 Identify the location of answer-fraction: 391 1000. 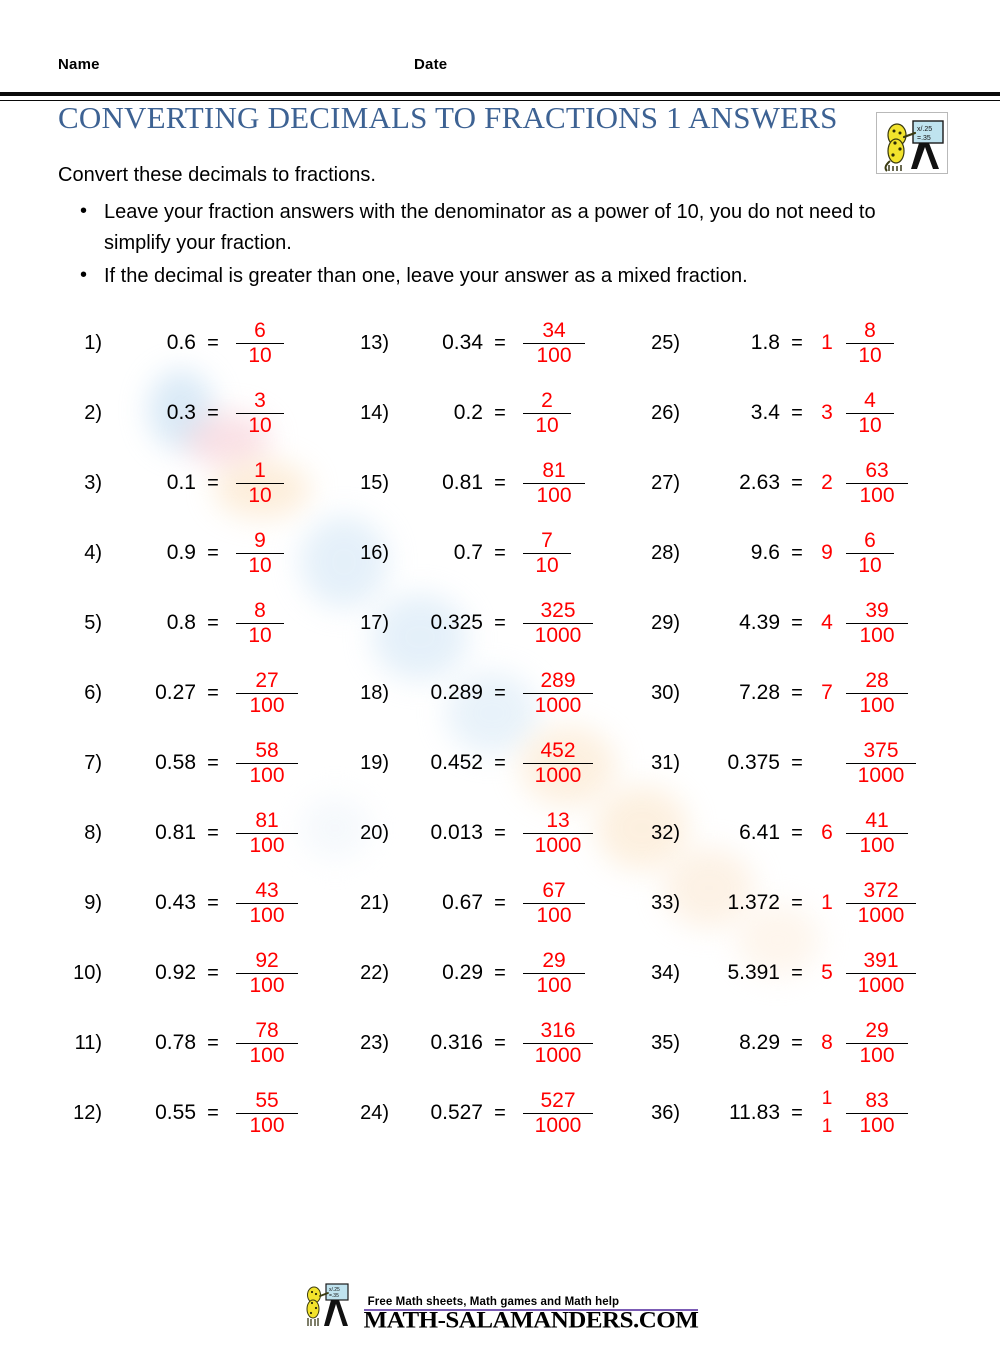
(881, 973).